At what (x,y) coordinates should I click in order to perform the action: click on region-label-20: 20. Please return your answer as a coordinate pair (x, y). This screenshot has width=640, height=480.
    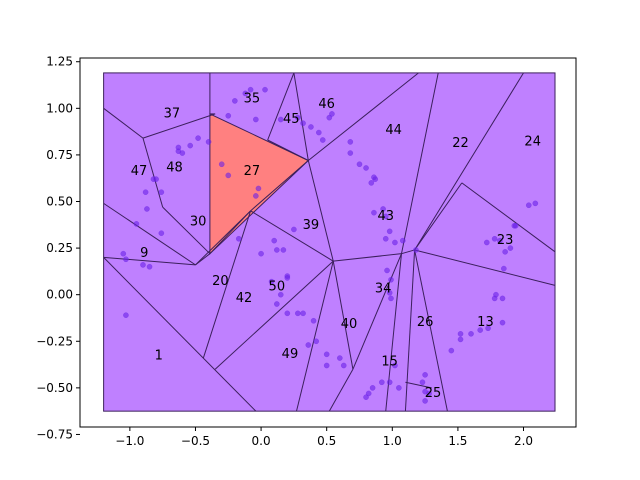
    Looking at the image, I should click on (220, 281).